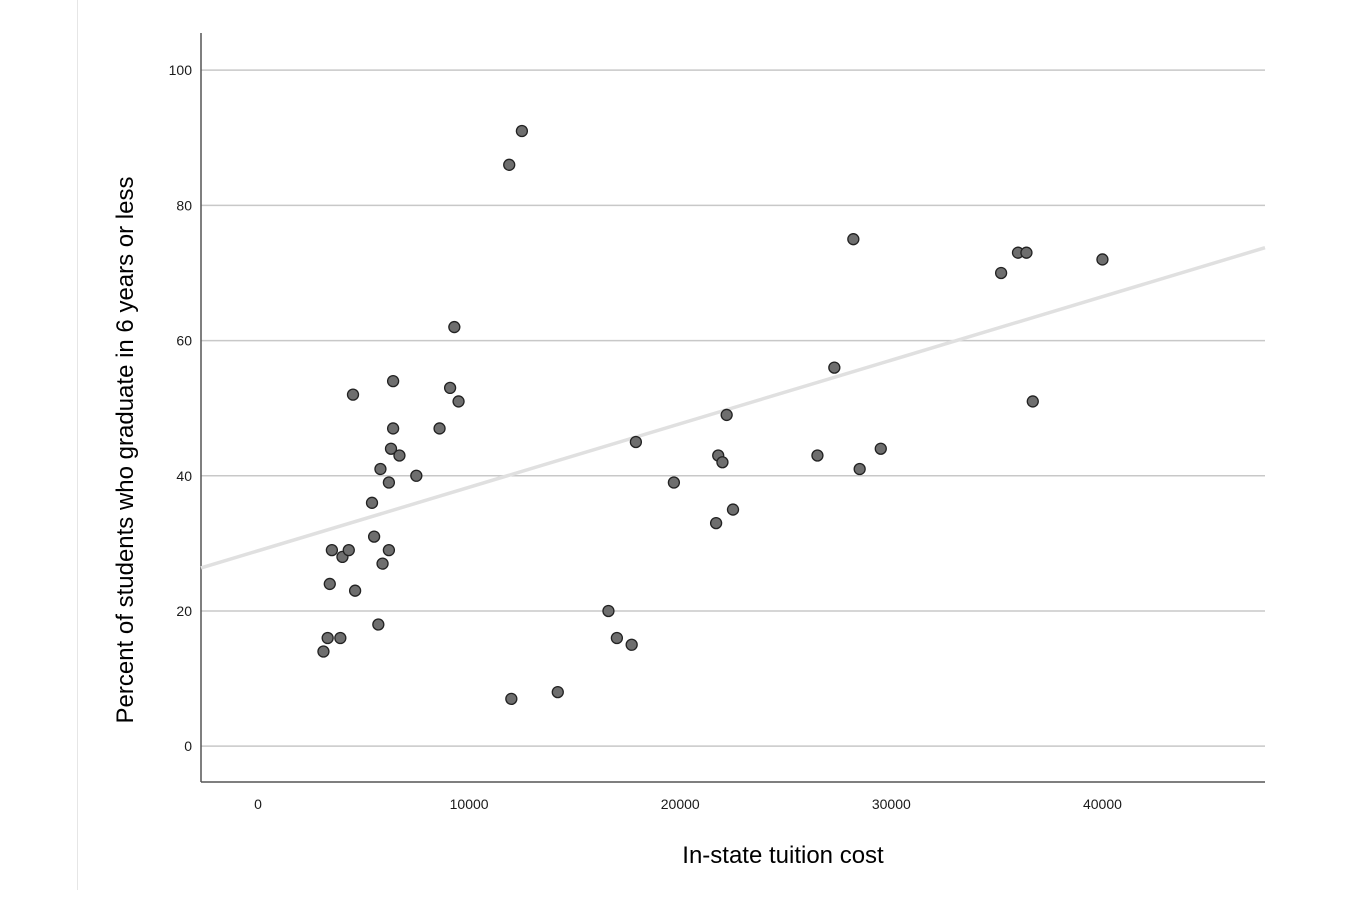 This screenshot has width=1360, height=907. I want to click on x-axis-title: In-state tuition cost, so click(783, 855).